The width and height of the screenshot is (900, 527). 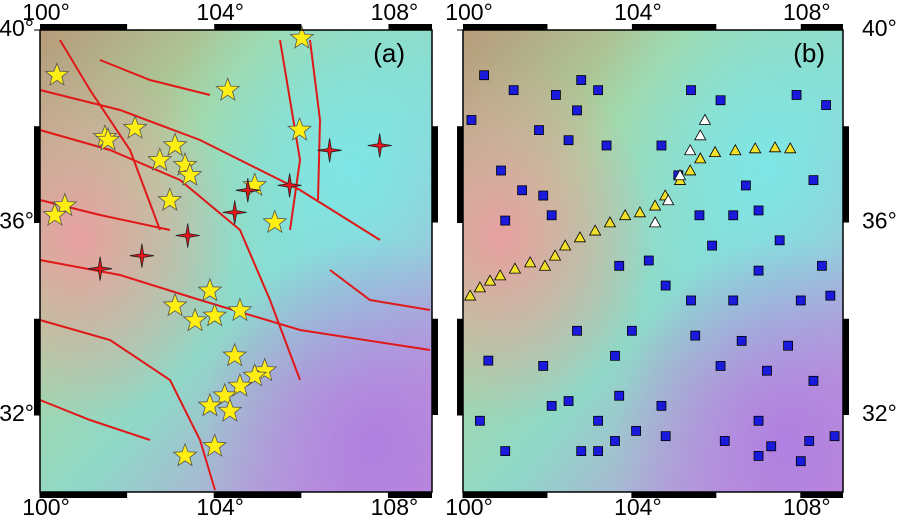 I want to click on y-tick-label: 40°, so click(x=879, y=28).